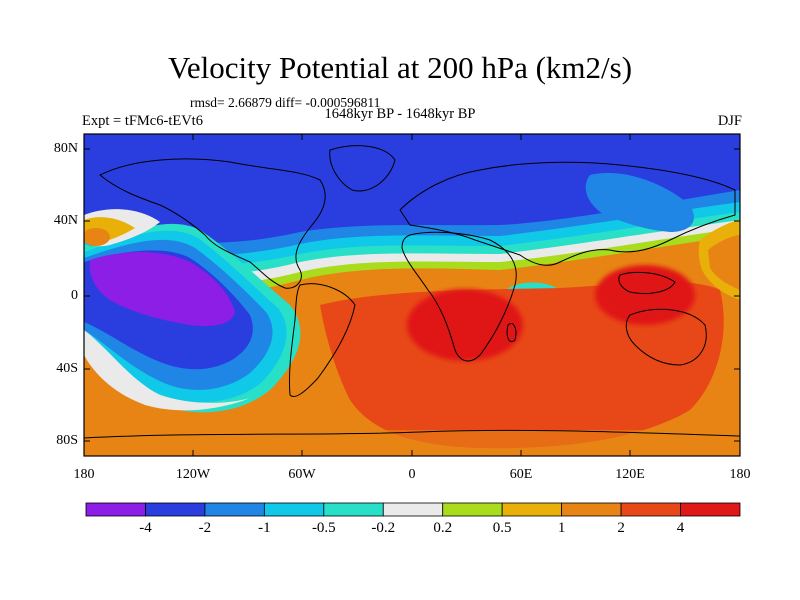 The height and width of the screenshot is (600, 800). I want to click on stats-text: rmsd= 2.66879 diff= -0.000596811, so click(285, 102).